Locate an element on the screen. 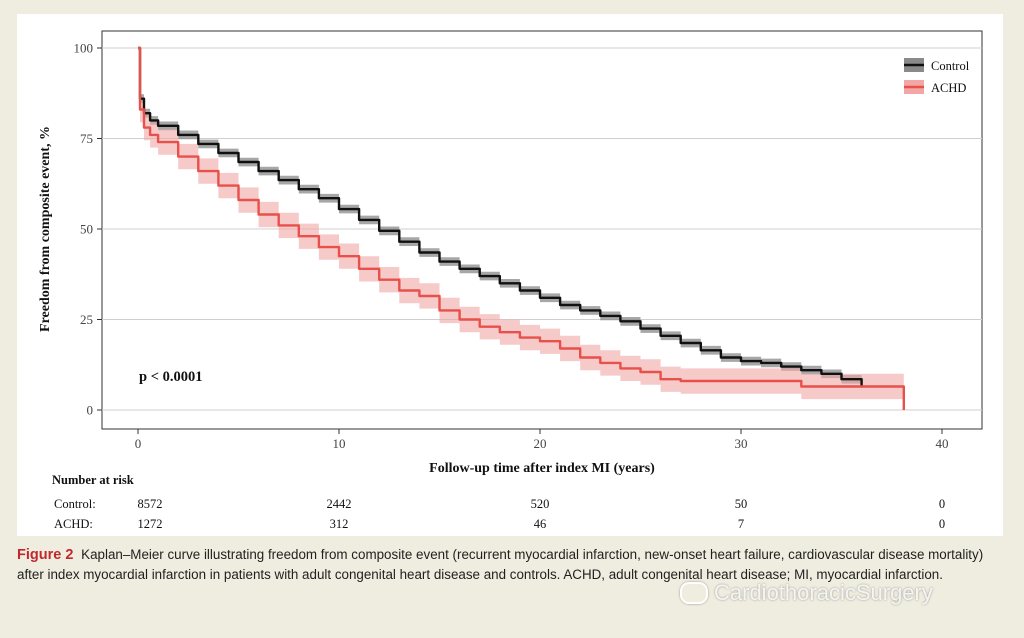 The height and width of the screenshot is (638, 1024). legend-achd-label: ACHD is located at coordinates (948, 88).